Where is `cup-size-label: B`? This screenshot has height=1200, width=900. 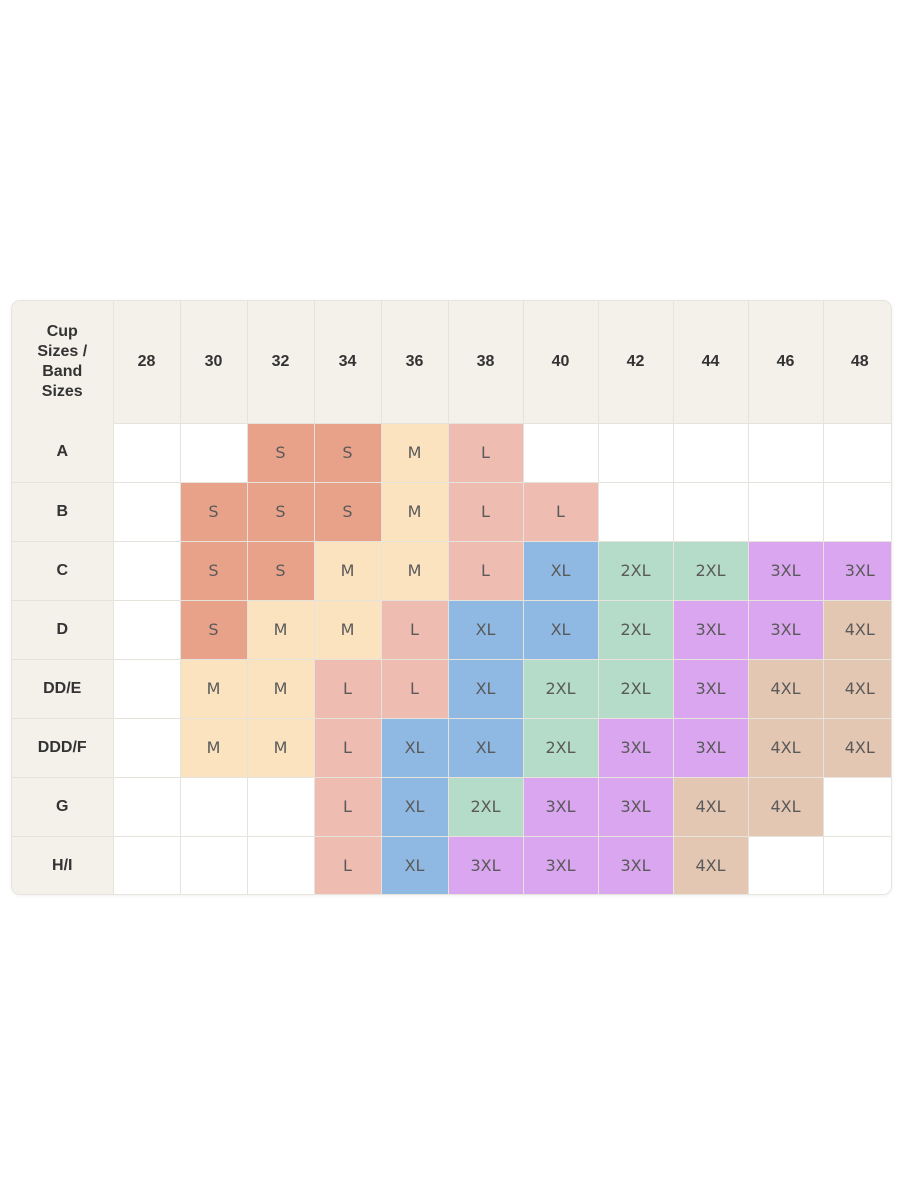 cup-size-label: B is located at coordinates (63, 511).